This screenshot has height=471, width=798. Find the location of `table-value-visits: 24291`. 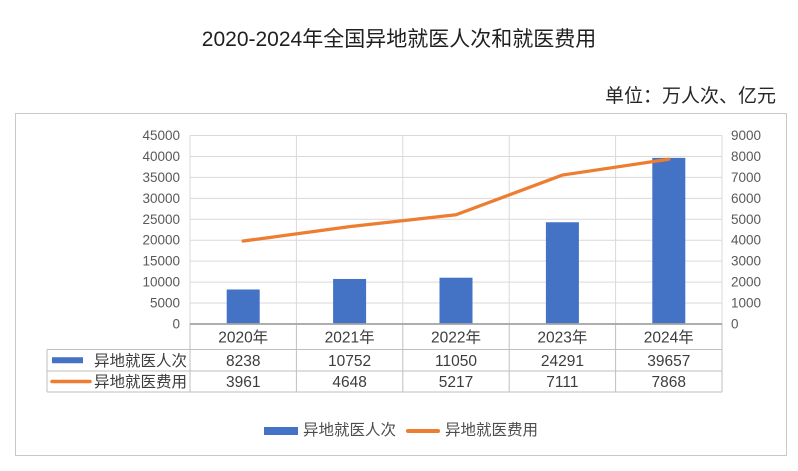

table-value-visits: 24291 is located at coordinates (562, 361).